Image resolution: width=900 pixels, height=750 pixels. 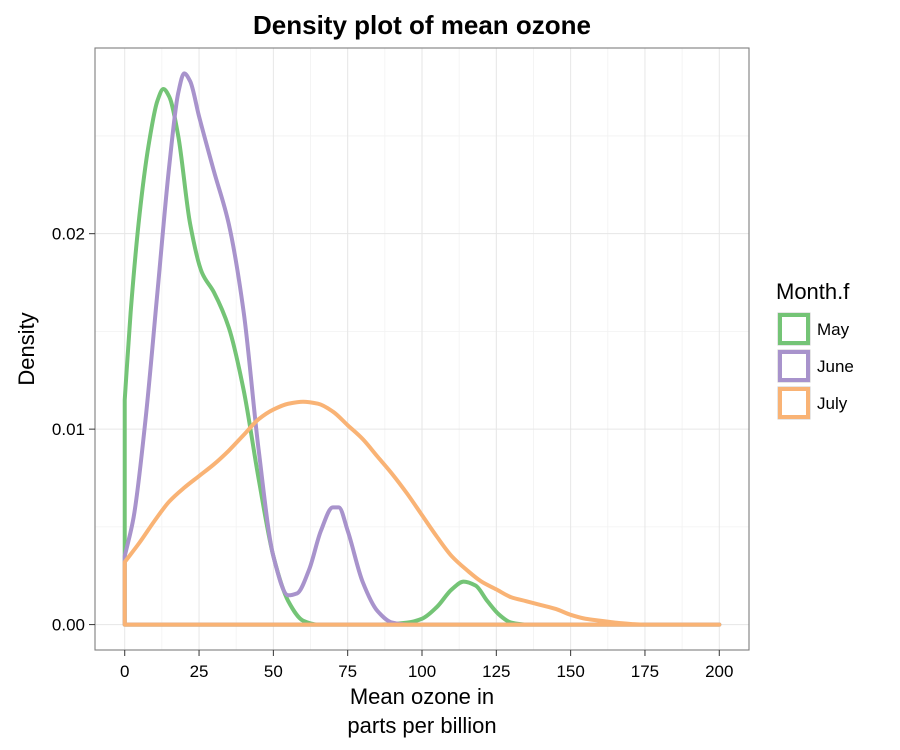 I want to click on legend-swatch-may, so click(x=794, y=329).